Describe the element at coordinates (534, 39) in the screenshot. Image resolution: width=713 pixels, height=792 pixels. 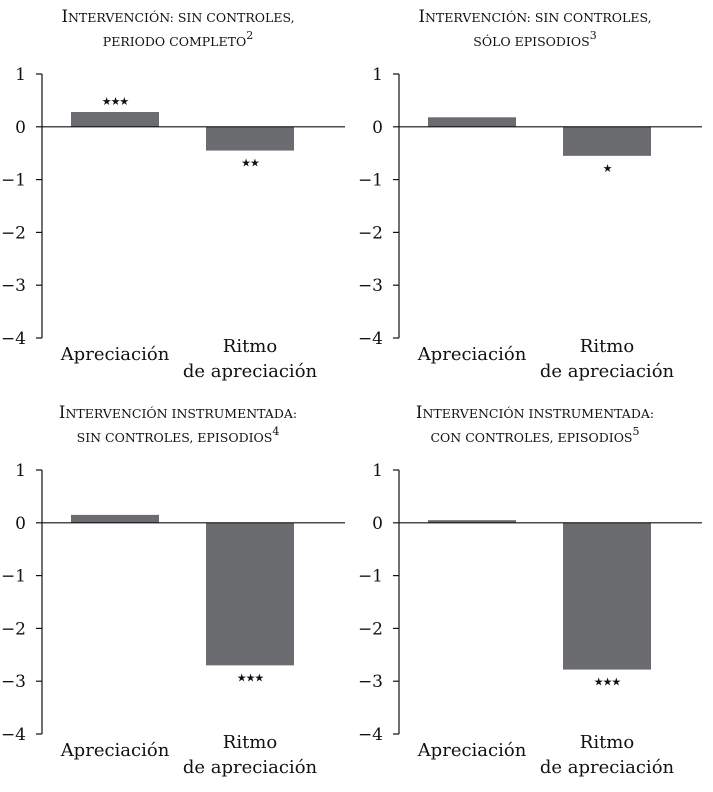
I see `chart-title-line-2: SÓLO EPISODIOS3` at that location.